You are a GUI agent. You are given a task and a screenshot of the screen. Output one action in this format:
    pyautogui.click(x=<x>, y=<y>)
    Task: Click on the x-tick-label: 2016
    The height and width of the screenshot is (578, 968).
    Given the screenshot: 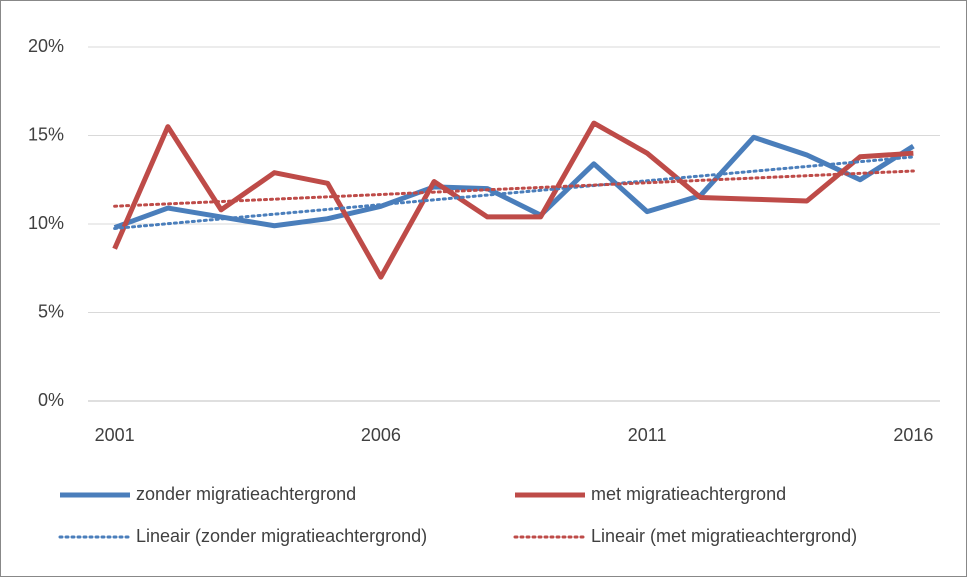 What is the action you would take?
    pyautogui.click(x=913, y=435)
    